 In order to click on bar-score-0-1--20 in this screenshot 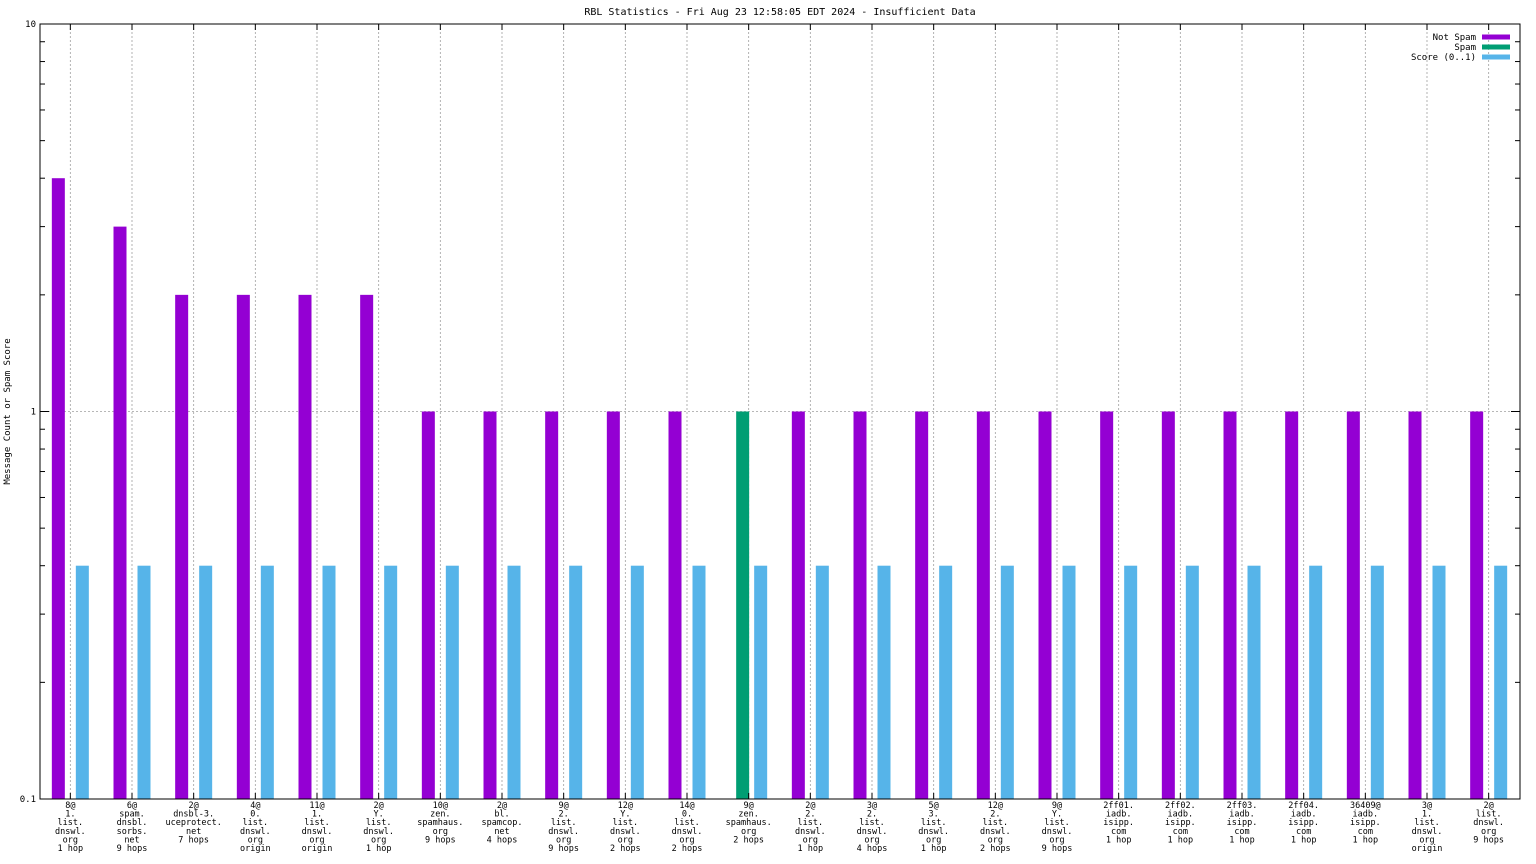, I will do `click(1316, 682)`.